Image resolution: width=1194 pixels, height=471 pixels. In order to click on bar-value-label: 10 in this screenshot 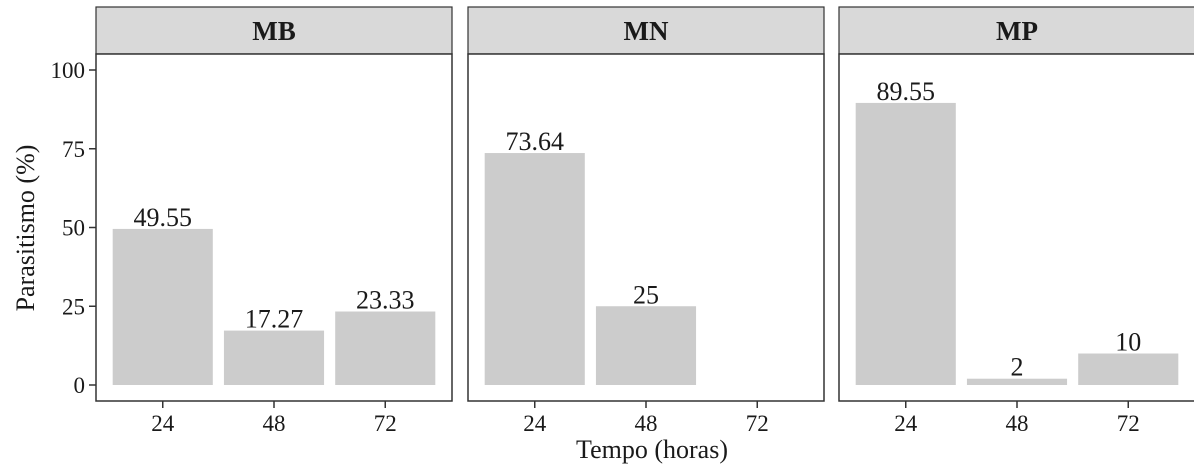, I will do `click(1128, 342)`.